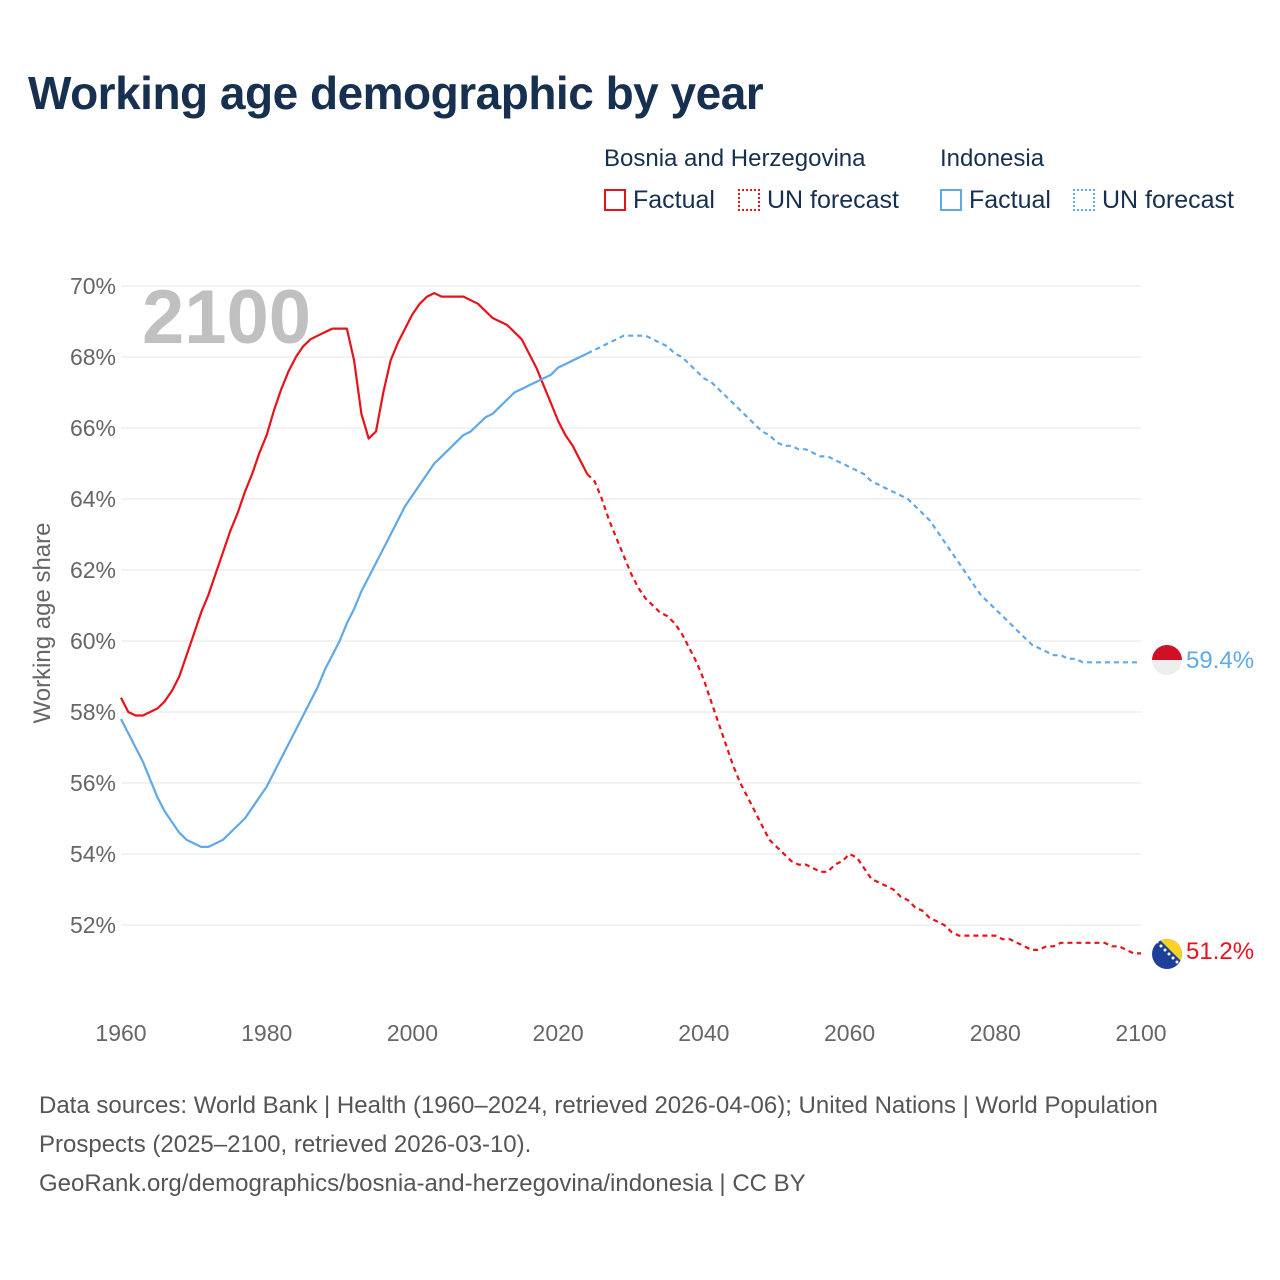 The image size is (1280, 1280). I want to click on y-tick-label: 64%, so click(93, 499).